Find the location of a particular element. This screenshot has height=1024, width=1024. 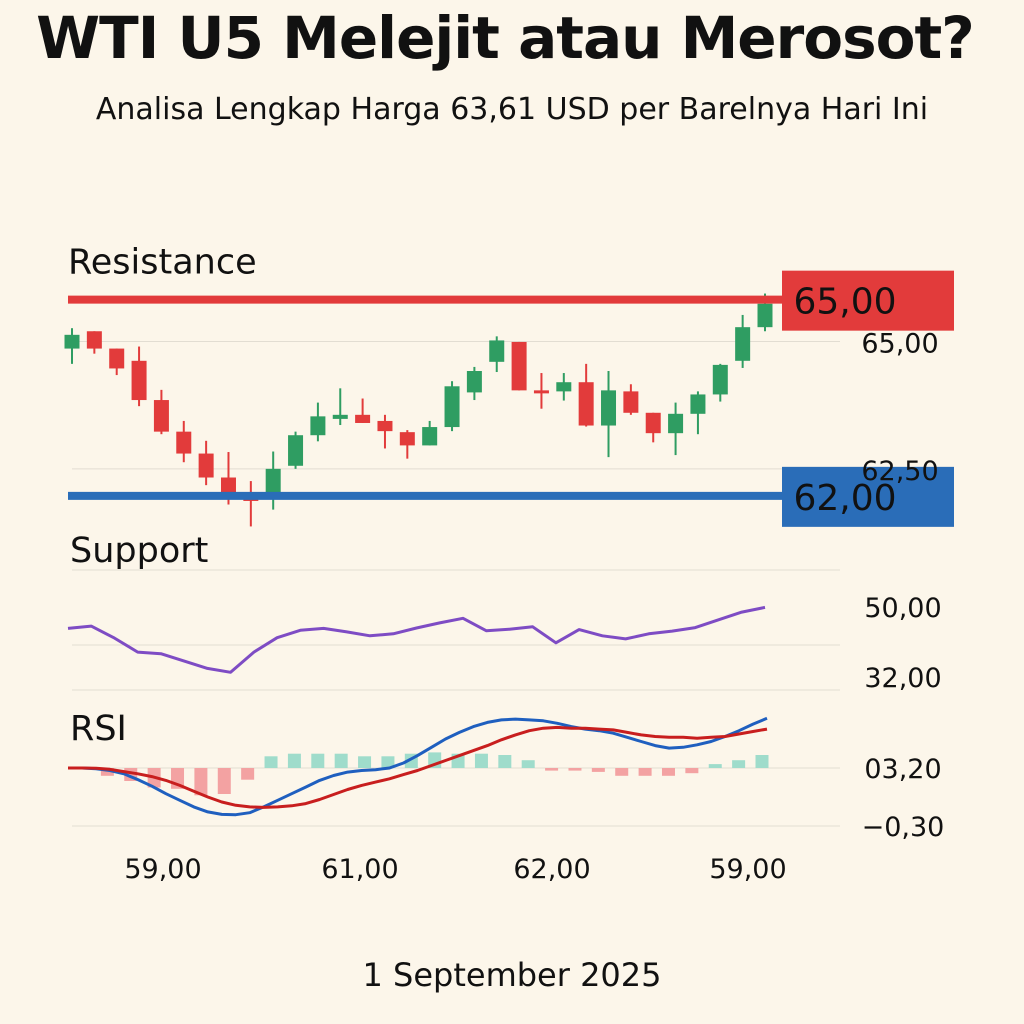

page-title: WTI U5 Melejit atau Merosot? is located at coordinates (505, 38).